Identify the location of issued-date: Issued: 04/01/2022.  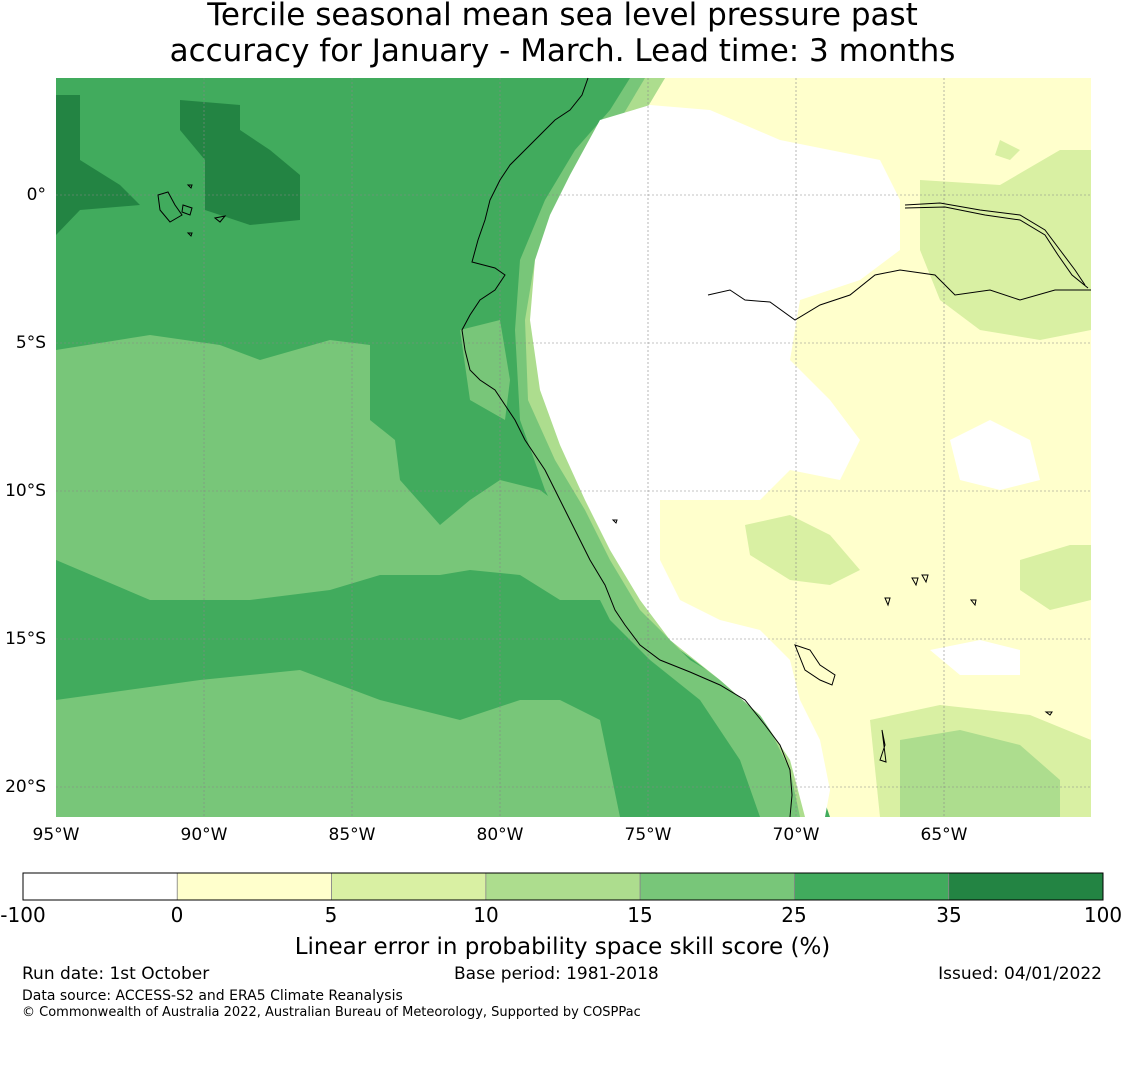
(1020, 974).